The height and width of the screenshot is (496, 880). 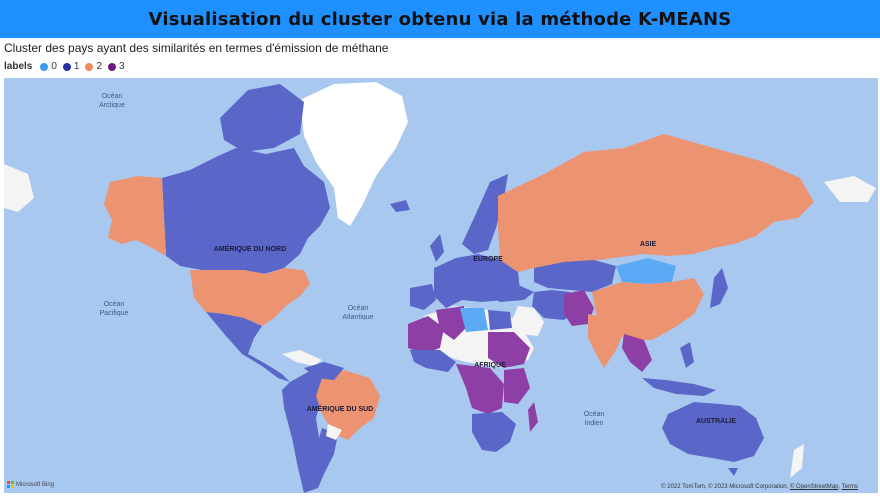 What do you see at coordinates (99, 66) in the screenshot?
I see `legend-label: 2` at bounding box center [99, 66].